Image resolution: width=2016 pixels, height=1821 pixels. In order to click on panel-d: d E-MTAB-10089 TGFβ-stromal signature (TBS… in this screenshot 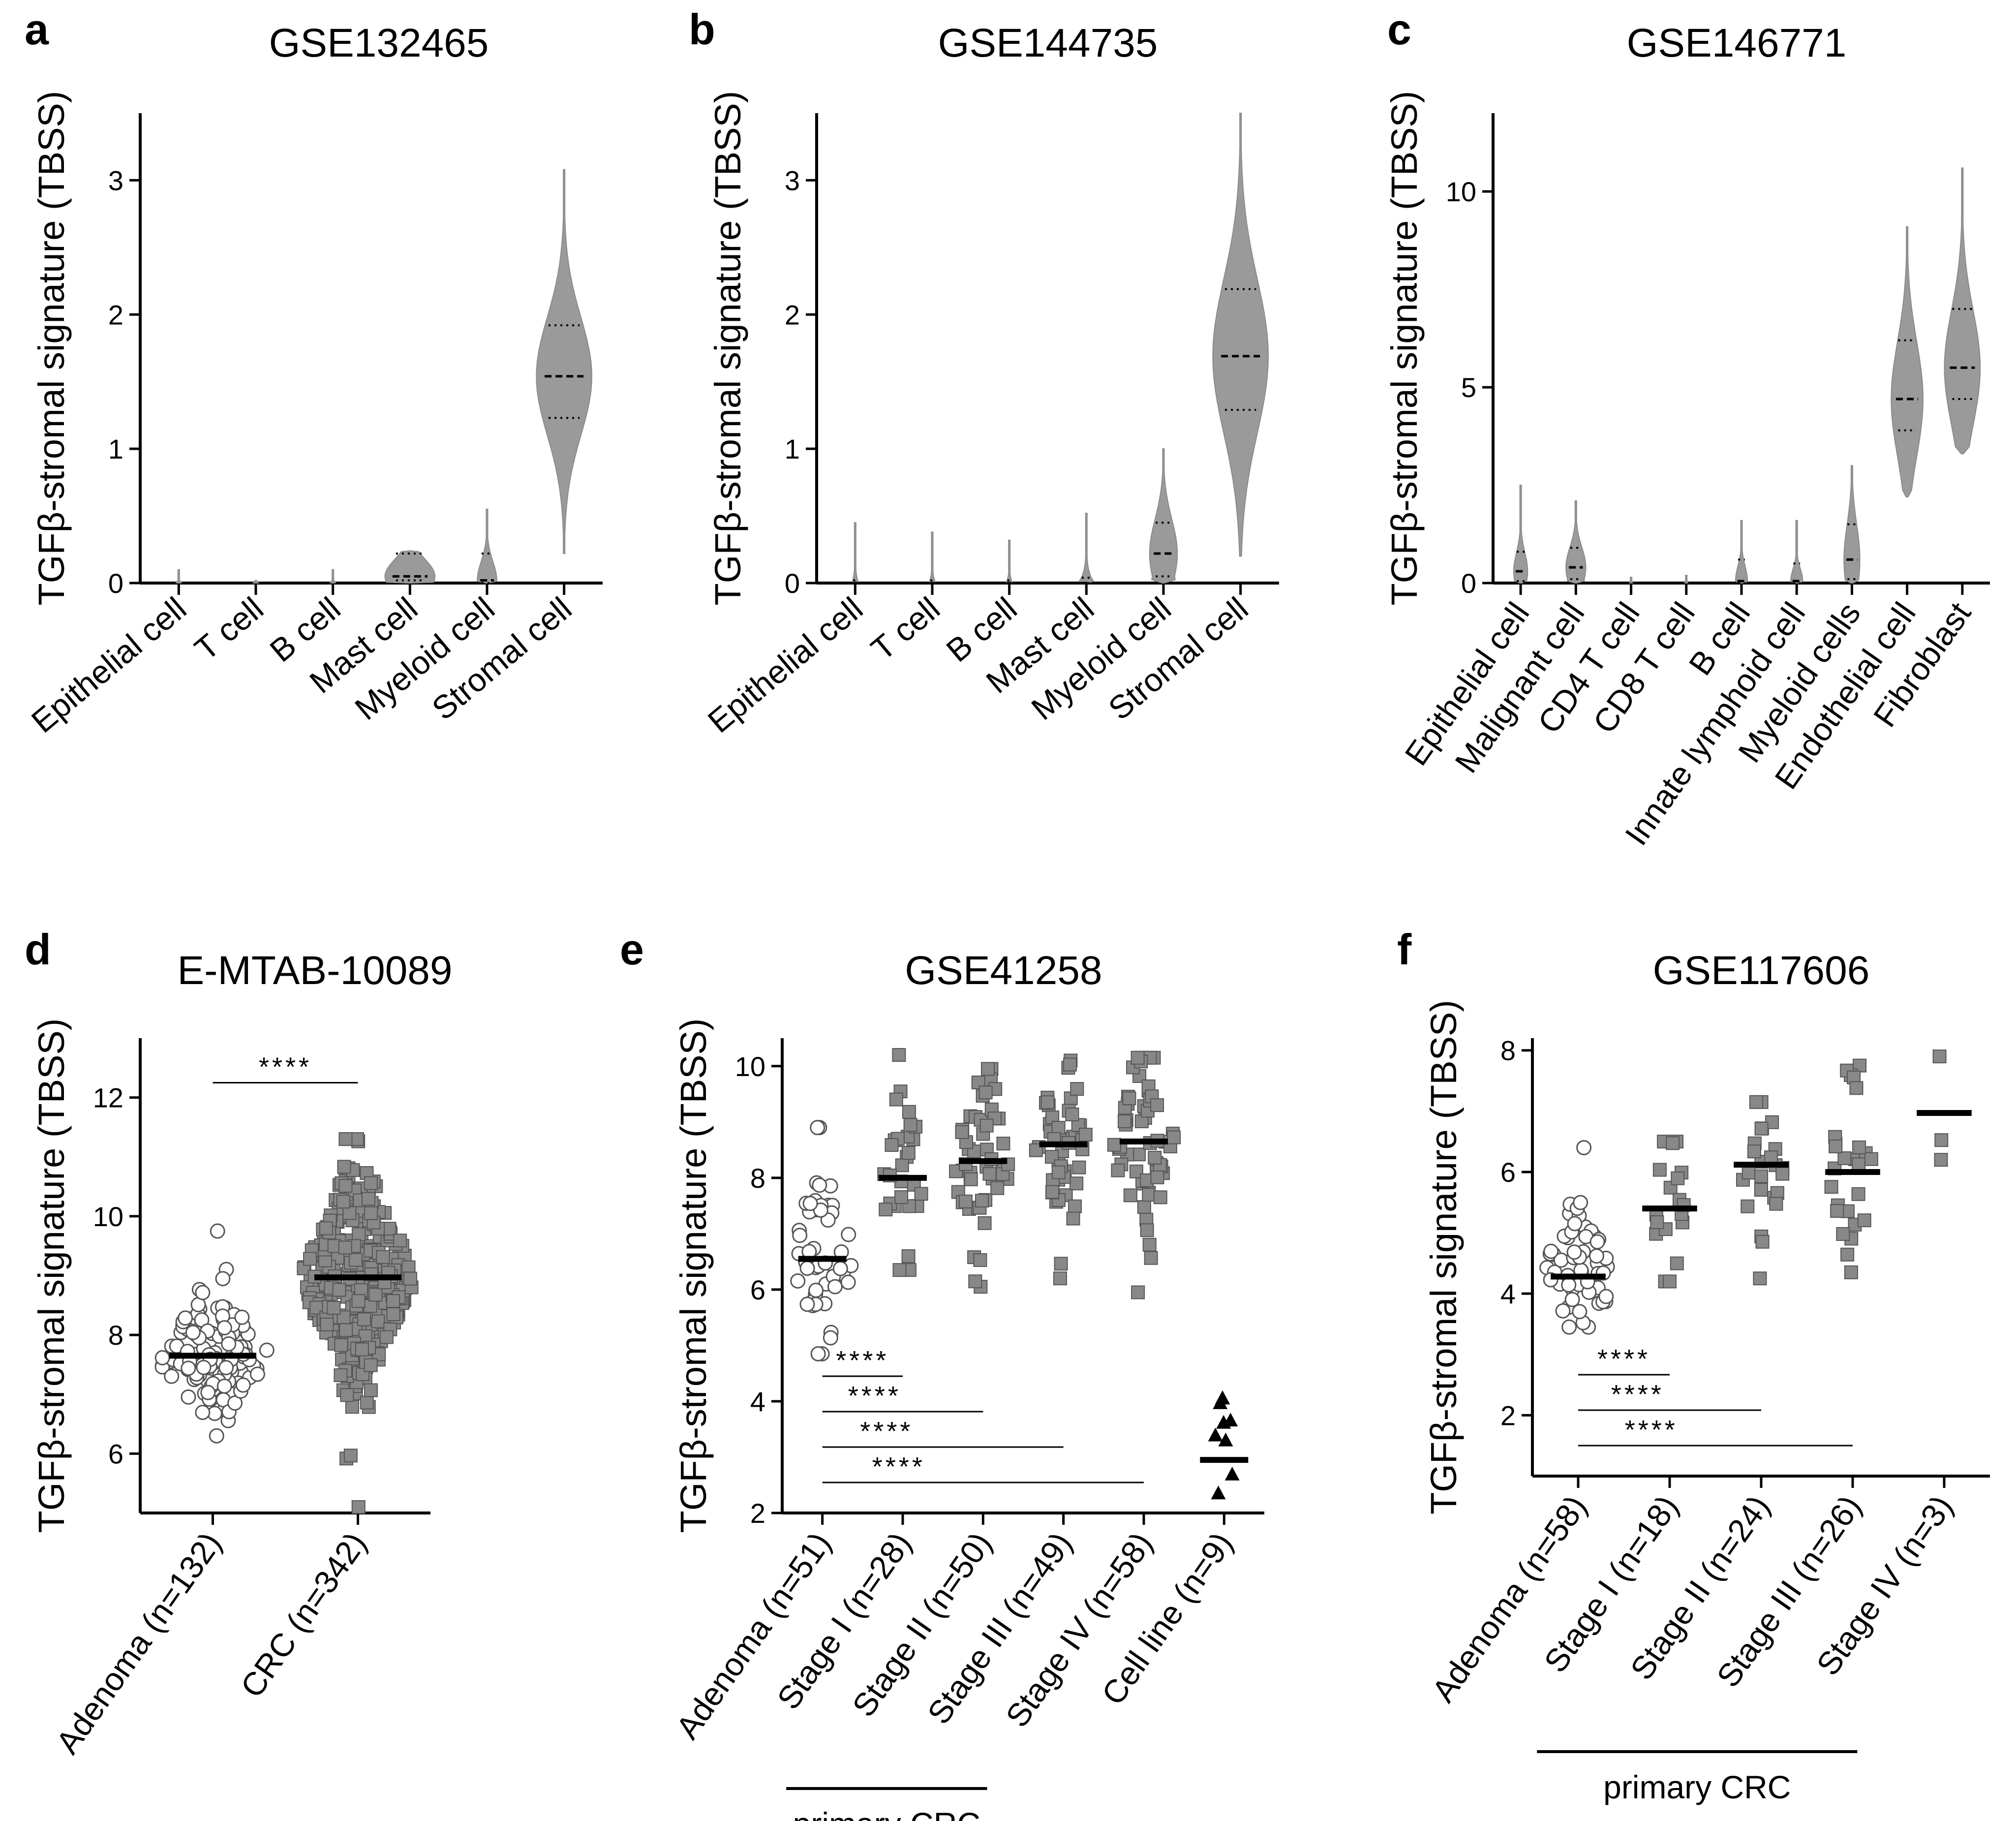, I will do `click(239, 1342)`.